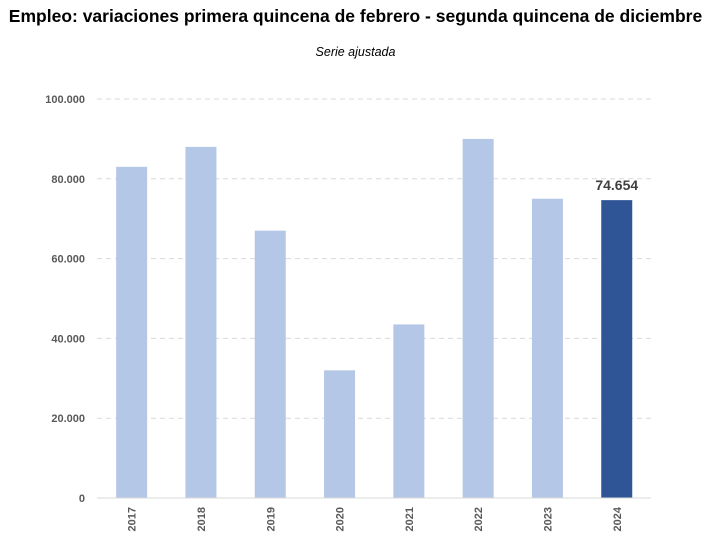 The image size is (711, 558). Describe the element at coordinates (202, 519) in the screenshot. I see `x-tick-label: 2018` at that location.